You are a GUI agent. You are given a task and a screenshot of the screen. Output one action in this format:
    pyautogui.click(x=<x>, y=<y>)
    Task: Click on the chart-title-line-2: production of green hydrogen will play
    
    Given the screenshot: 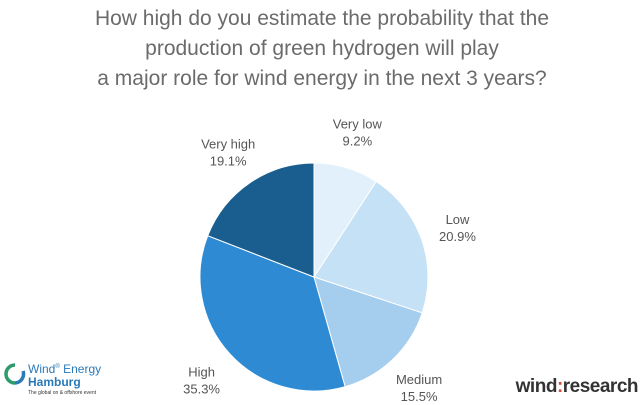 What is the action you would take?
    pyautogui.click(x=322, y=48)
    